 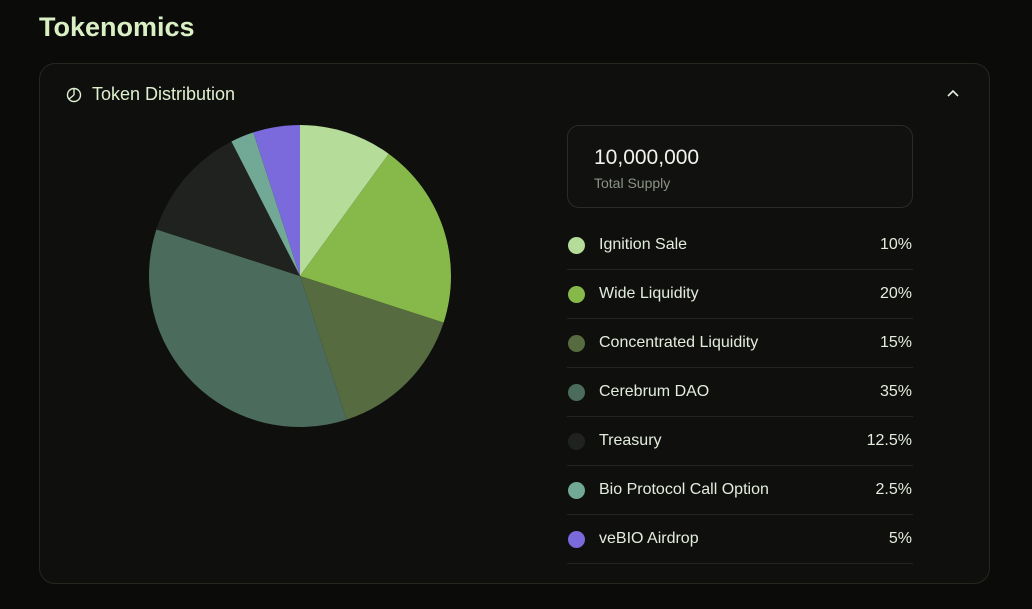 I want to click on card-header: Token Distribution, so click(x=150, y=94).